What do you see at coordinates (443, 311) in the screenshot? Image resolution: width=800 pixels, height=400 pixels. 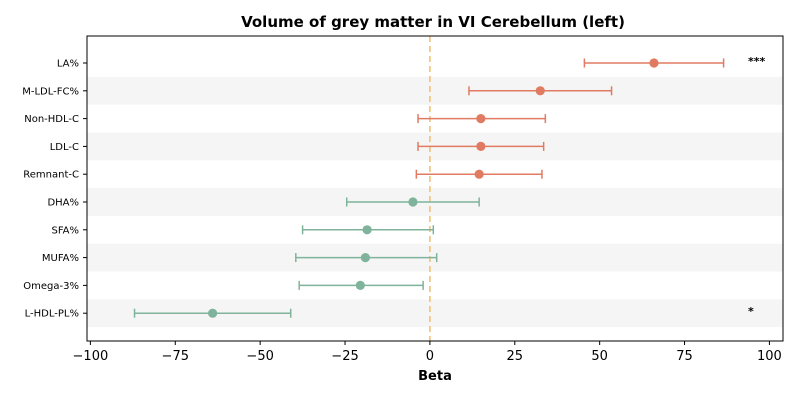 I see `row-l-hdl-pl: *` at bounding box center [443, 311].